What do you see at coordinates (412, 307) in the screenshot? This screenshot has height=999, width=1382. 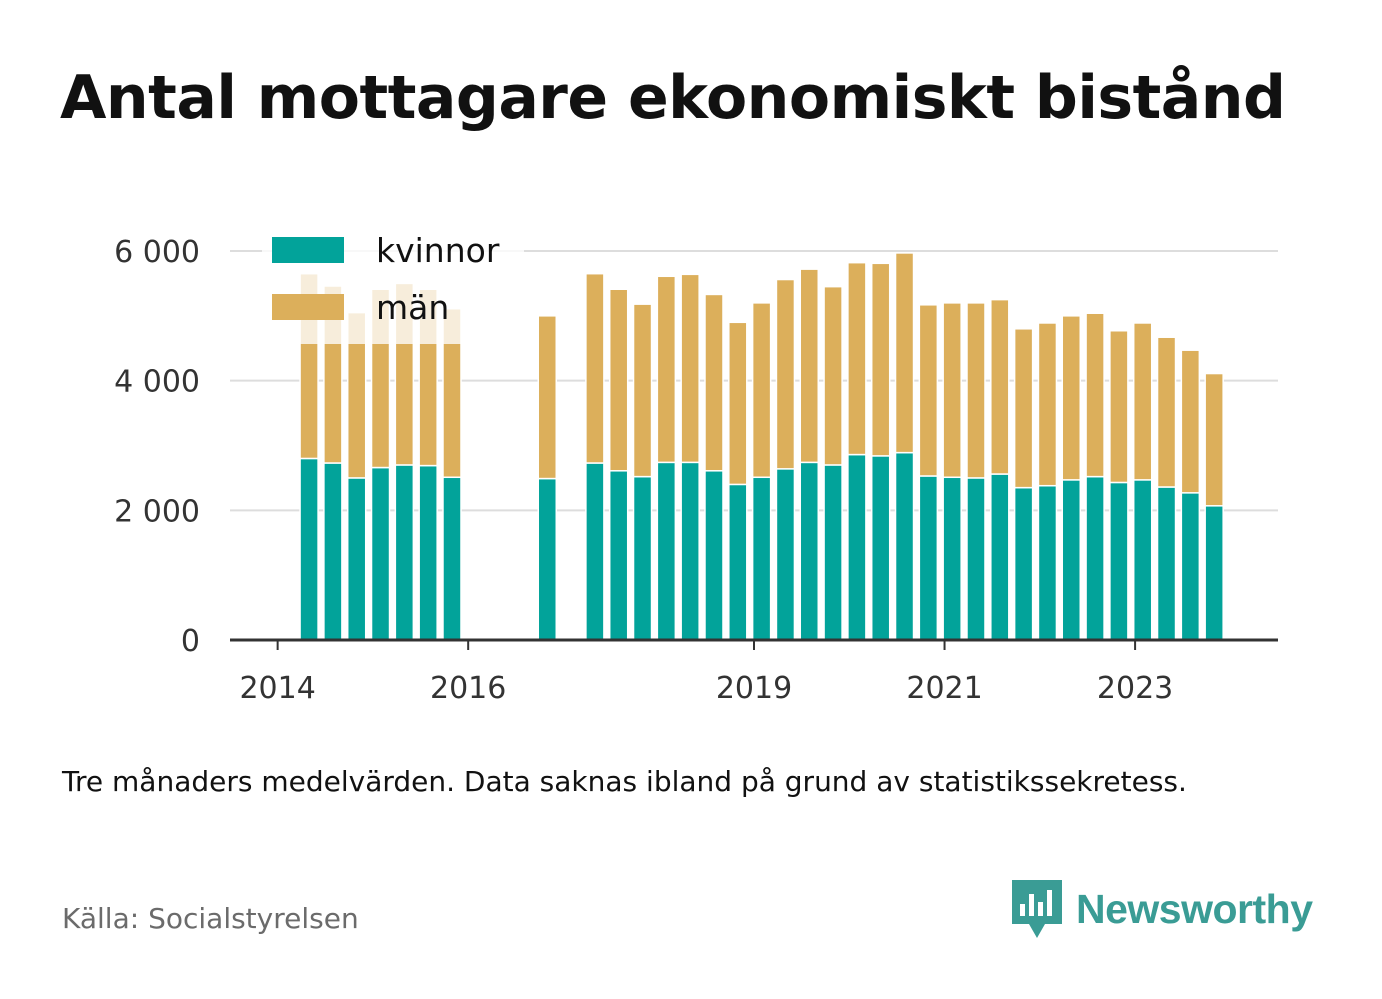 I see `legend-label: män` at bounding box center [412, 307].